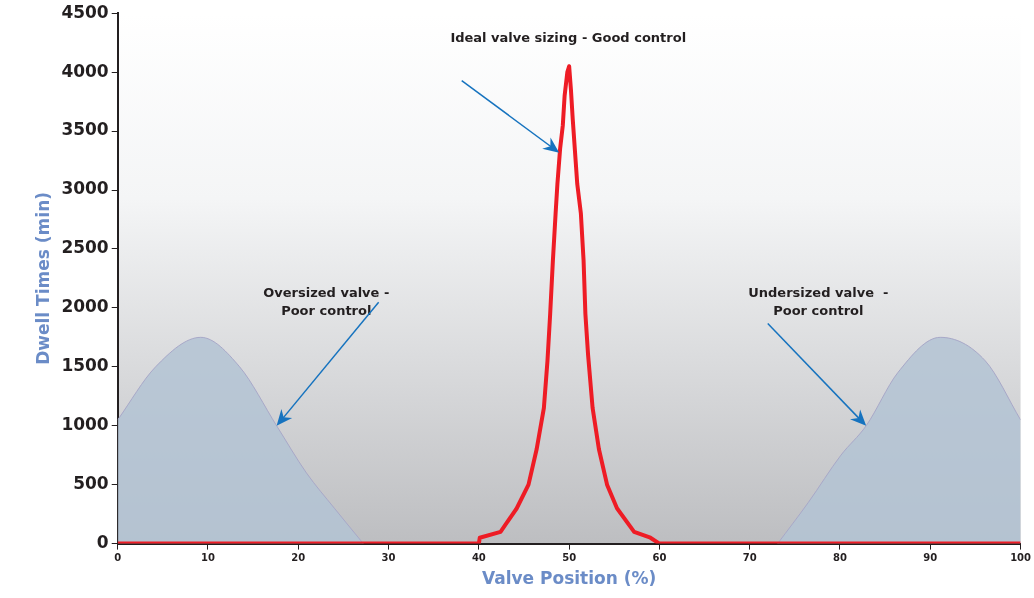 Image resolution: width=1034 pixels, height=598 pixels. Describe the element at coordinates (298, 558) in the screenshot. I see `x-tick-label: 20` at that location.